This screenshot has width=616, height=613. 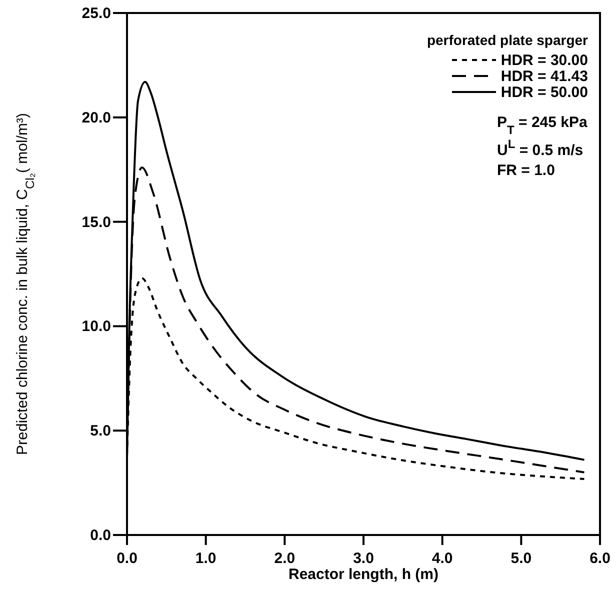 What do you see at coordinates (363, 558) in the screenshot?
I see `x-tick-label: 3.0` at bounding box center [363, 558].